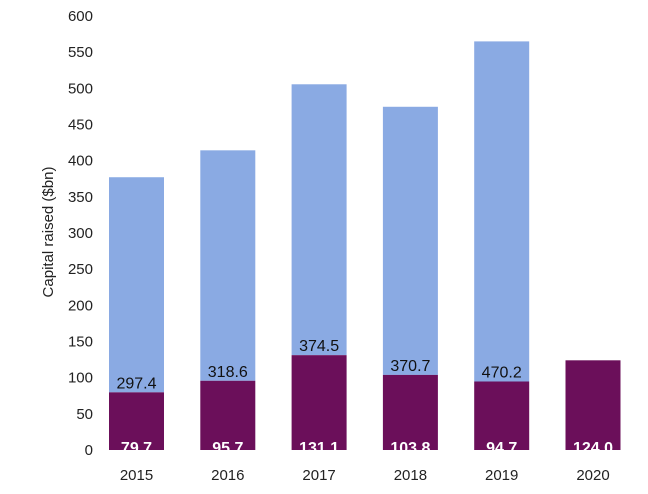  Describe the element at coordinates (502, 373) in the screenshot. I see `data-label-top-2019: 470.2` at that location.